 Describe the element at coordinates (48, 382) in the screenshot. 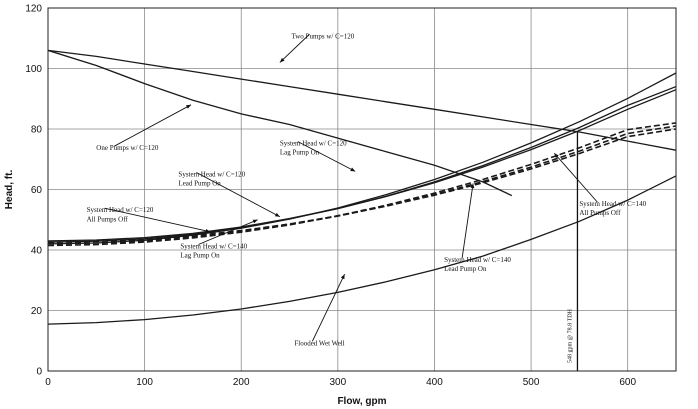

I see `x-tick-label: 0` at that location.